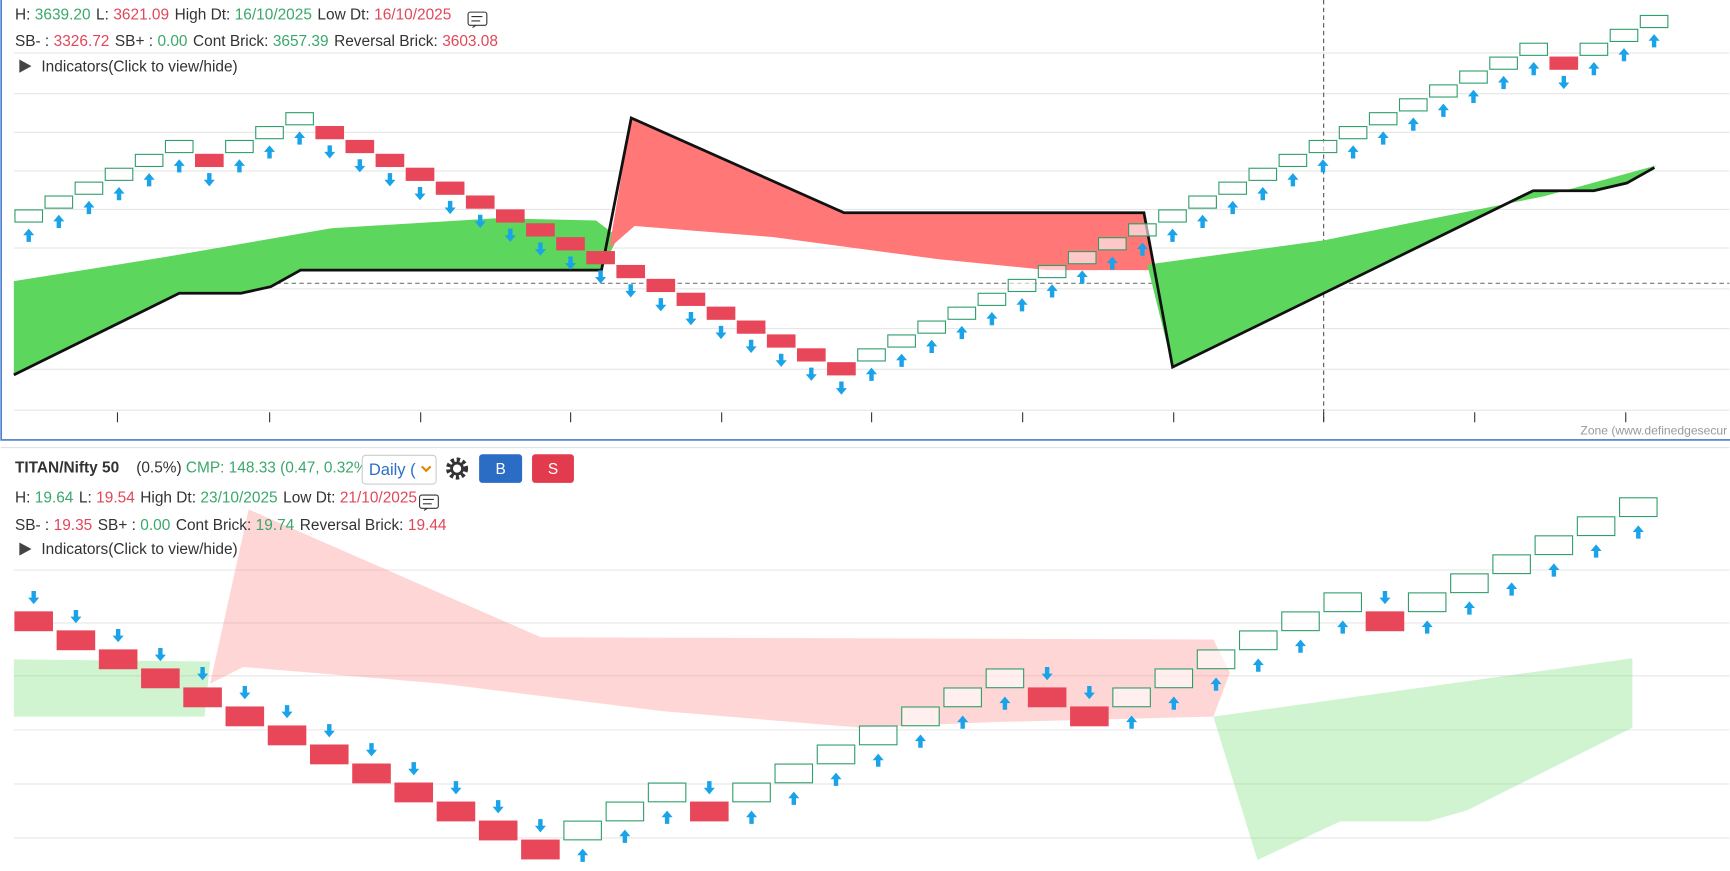 Image resolution: width=1730 pixels, height=871 pixels. I want to click on stat-label: High Dt:, so click(203, 15).